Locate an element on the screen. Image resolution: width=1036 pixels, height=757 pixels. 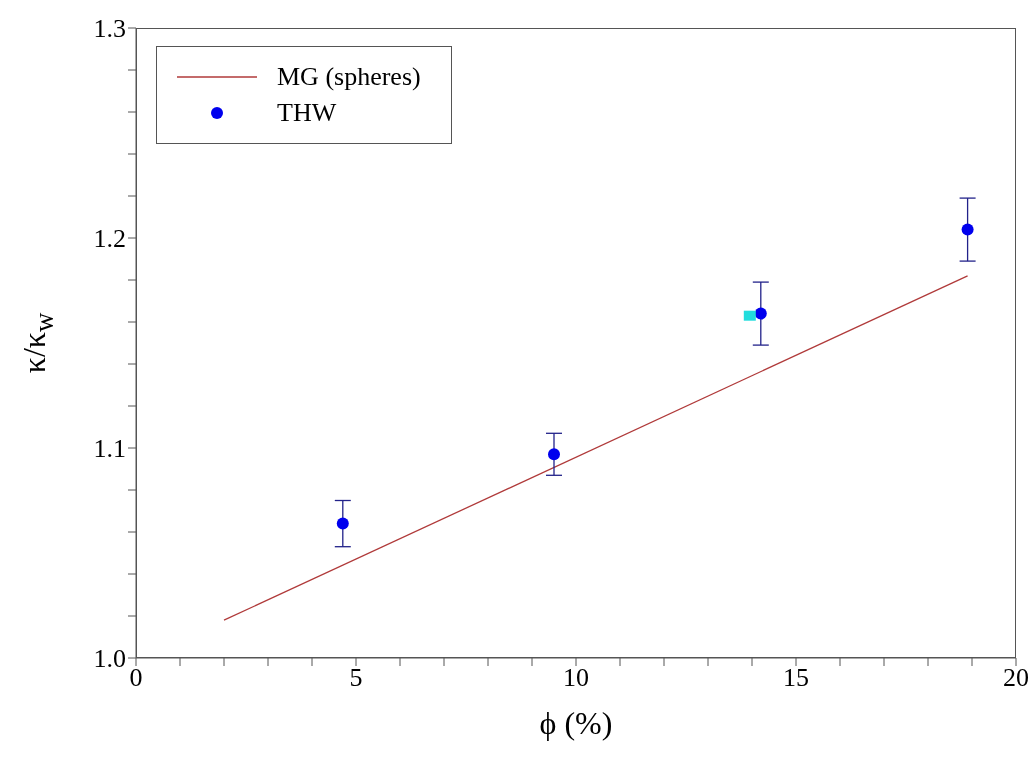
y-tick-label: 1.0 is located at coordinates (109, 659).